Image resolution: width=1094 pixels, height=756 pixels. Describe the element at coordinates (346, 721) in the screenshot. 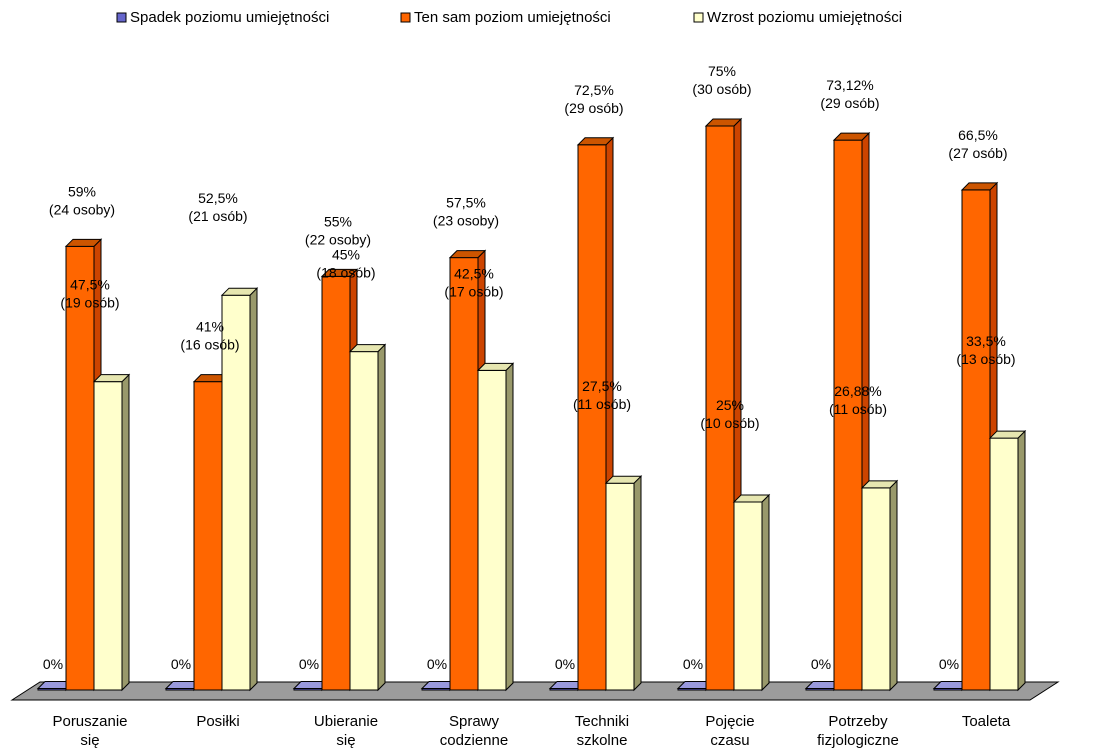

I see `x-tick-label-2-0: Ubieranie` at that location.